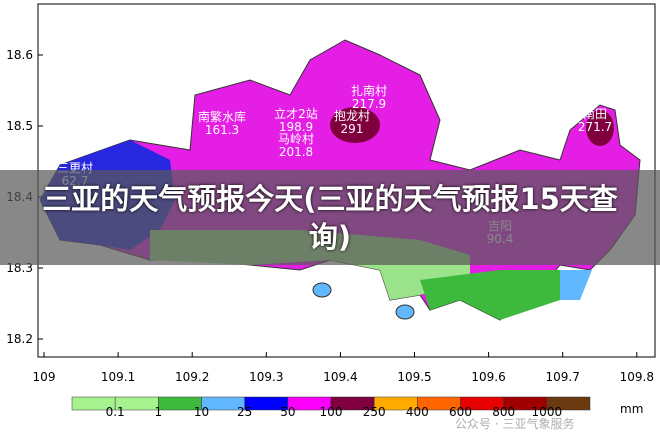  What do you see at coordinates (547, 412) in the screenshot?
I see `legend-label: 1000` at bounding box center [547, 412].